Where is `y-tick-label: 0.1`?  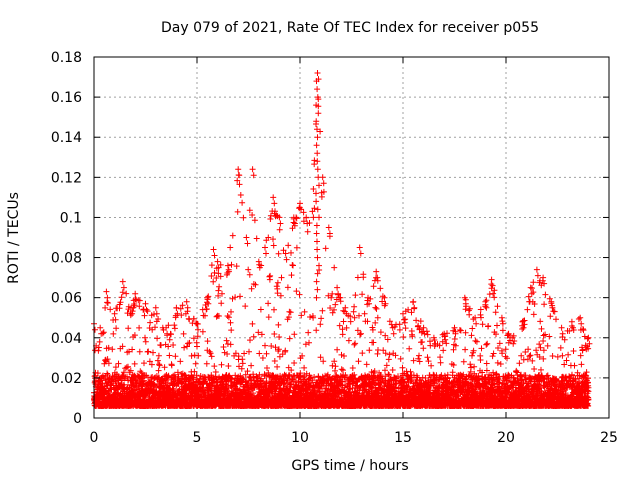 y-tick-label: 0.1 is located at coordinates (71, 218).